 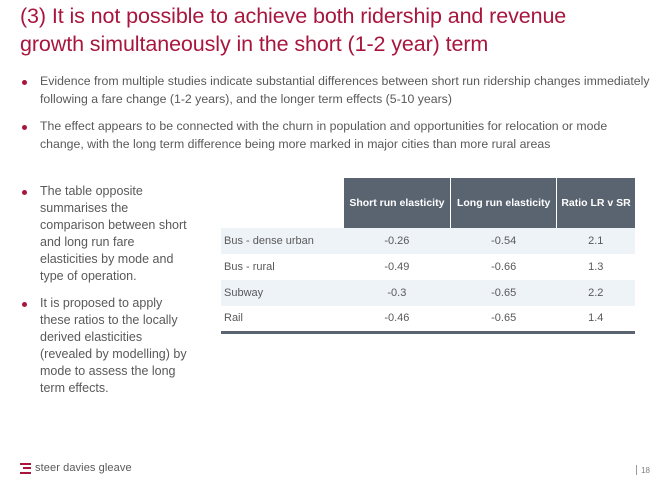 What do you see at coordinates (595, 293) in the screenshot?
I see `cell-ratio: 2.2` at bounding box center [595, 293].